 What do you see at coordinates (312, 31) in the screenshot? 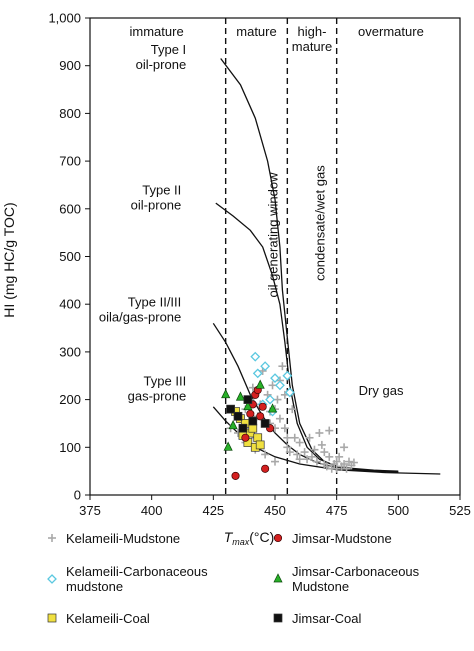
I see `zone-label-line: high-` at bounding box center [312, 31].